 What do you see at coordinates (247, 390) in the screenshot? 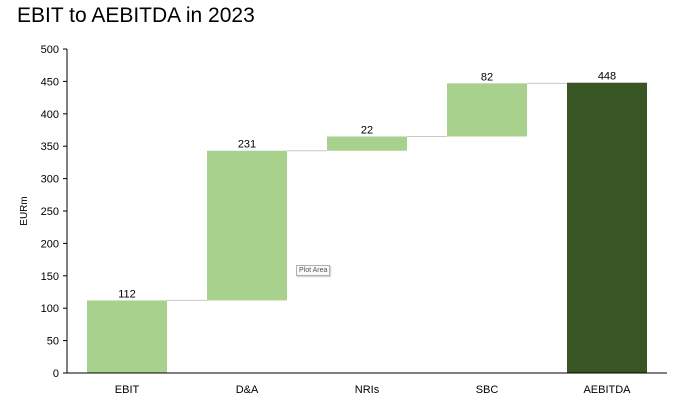
I see `x-tick-label: D&A` at bounding box center [247, 390].